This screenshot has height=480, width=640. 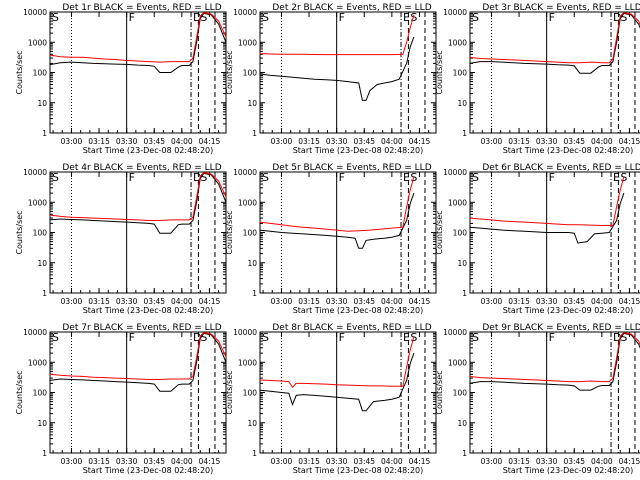 I want to click on x-axis-label: Start Time (23-Dec-09 02:48:20), so click(x=568, y=470).